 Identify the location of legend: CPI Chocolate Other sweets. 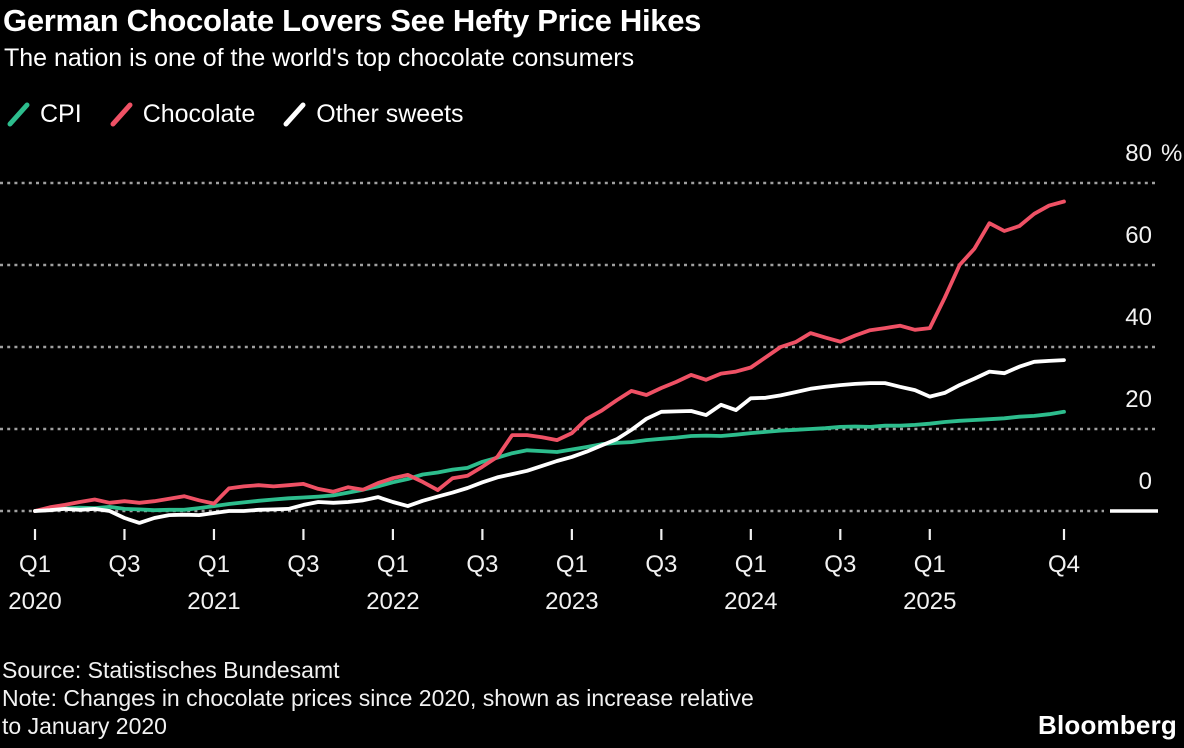
(235, 114).